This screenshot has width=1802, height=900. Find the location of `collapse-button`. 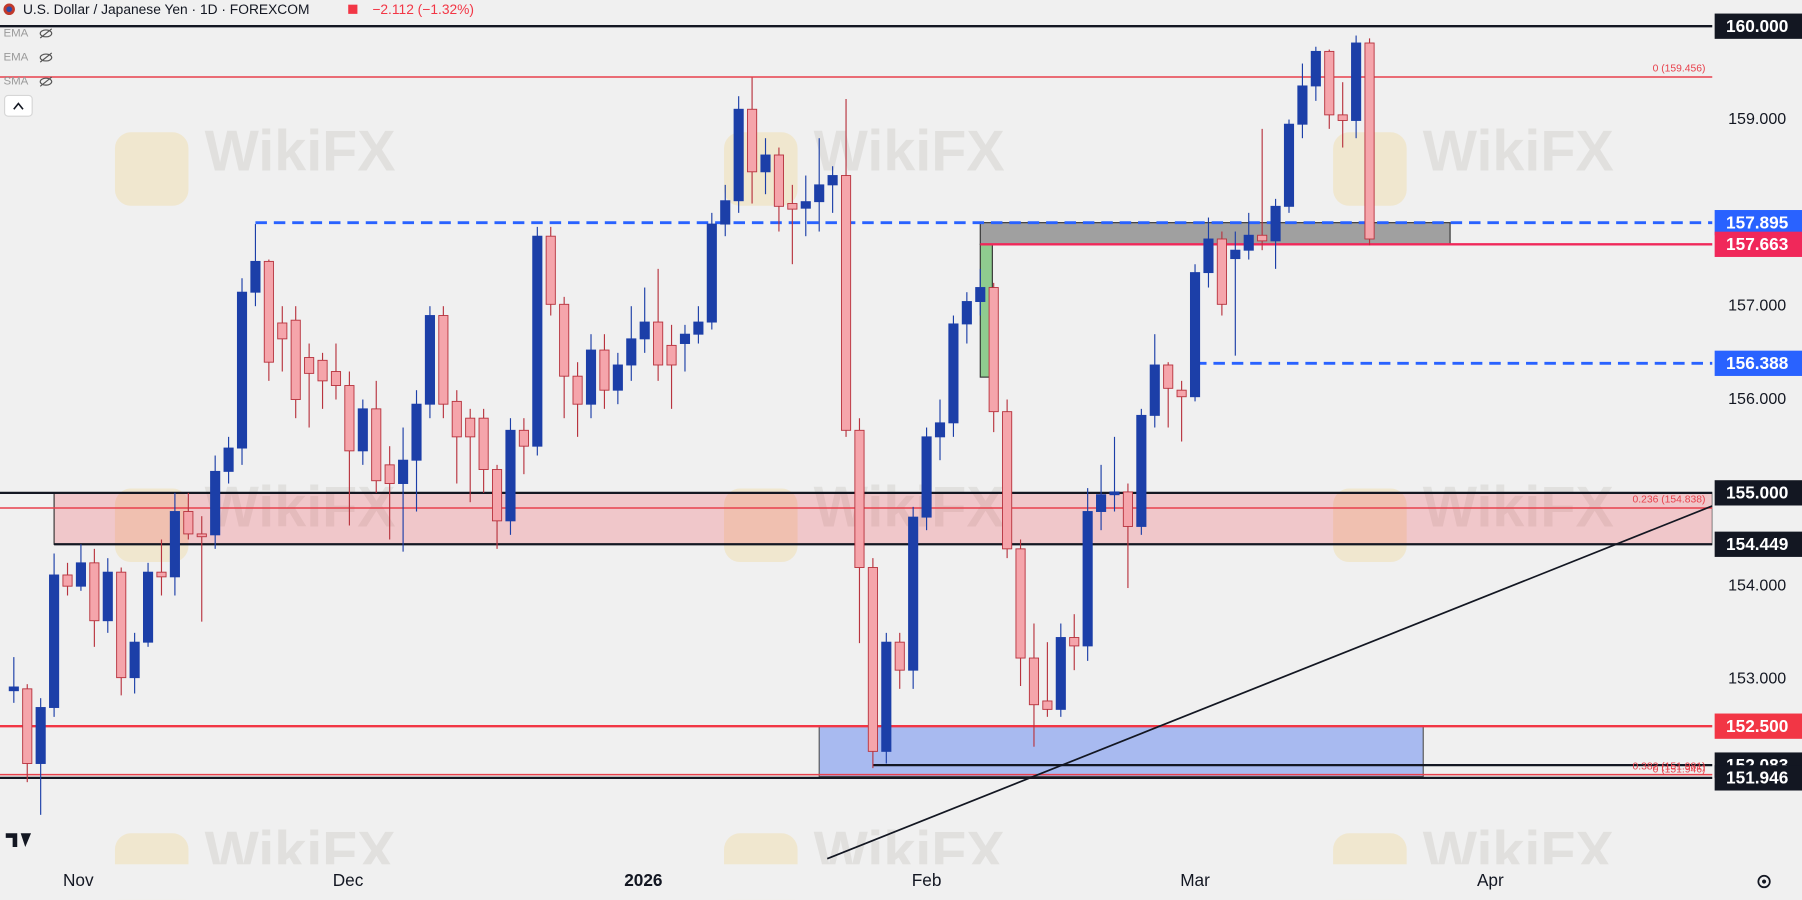

collapse-button is located at coordinates (18, 105).